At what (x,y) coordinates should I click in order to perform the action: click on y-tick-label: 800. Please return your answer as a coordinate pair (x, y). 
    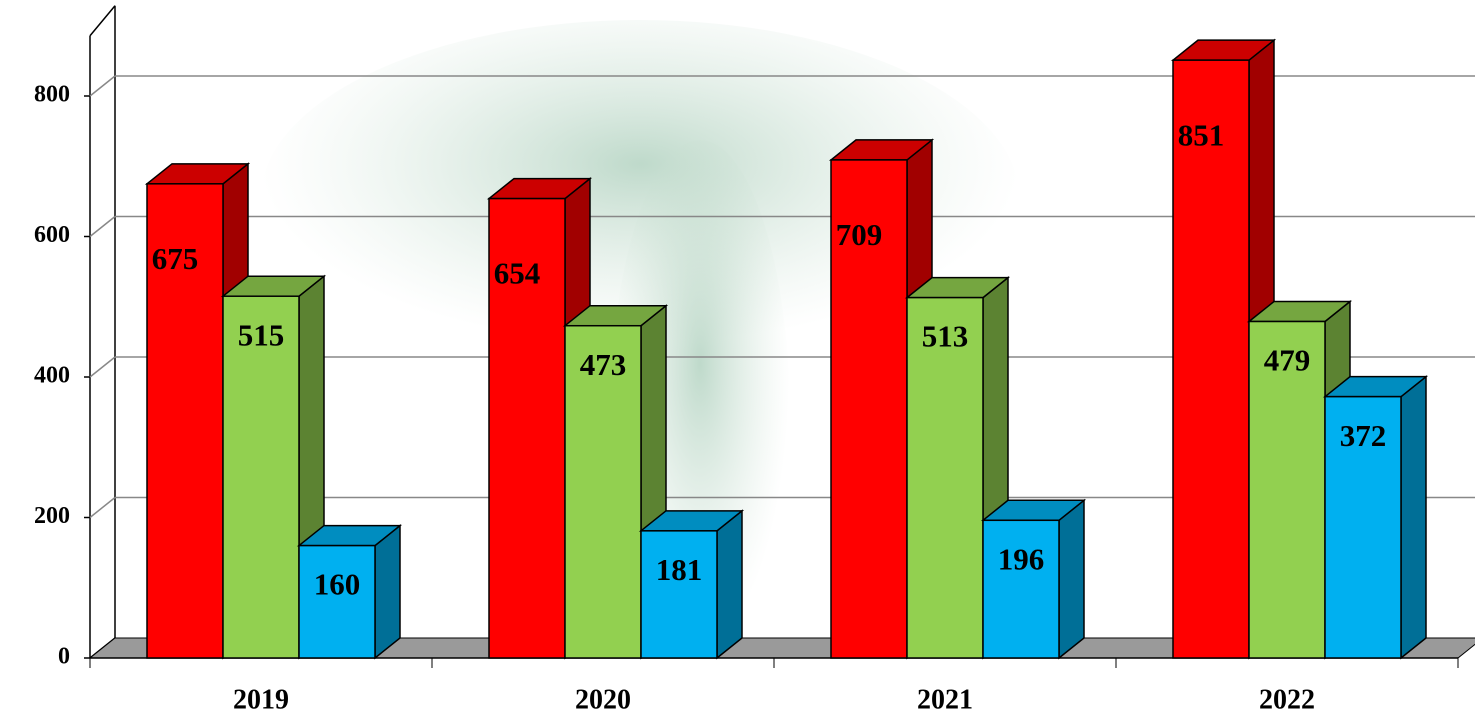
    Looking at the image, I should click on (52, 95).